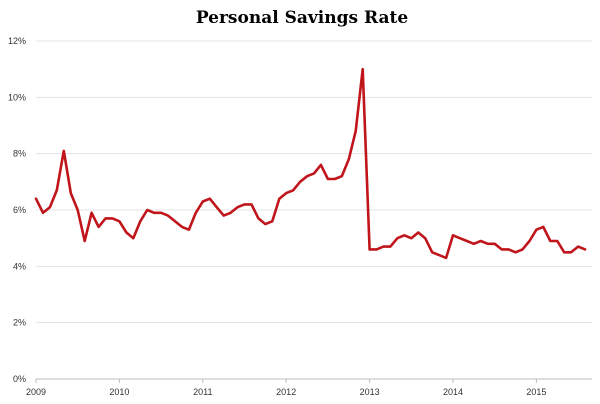 Image resolution: width=600 pixels, height=404 pixels. Describe the element at coordinates (17, 97) in the screenshot. I see `y-tick-label: 10%` at that location.